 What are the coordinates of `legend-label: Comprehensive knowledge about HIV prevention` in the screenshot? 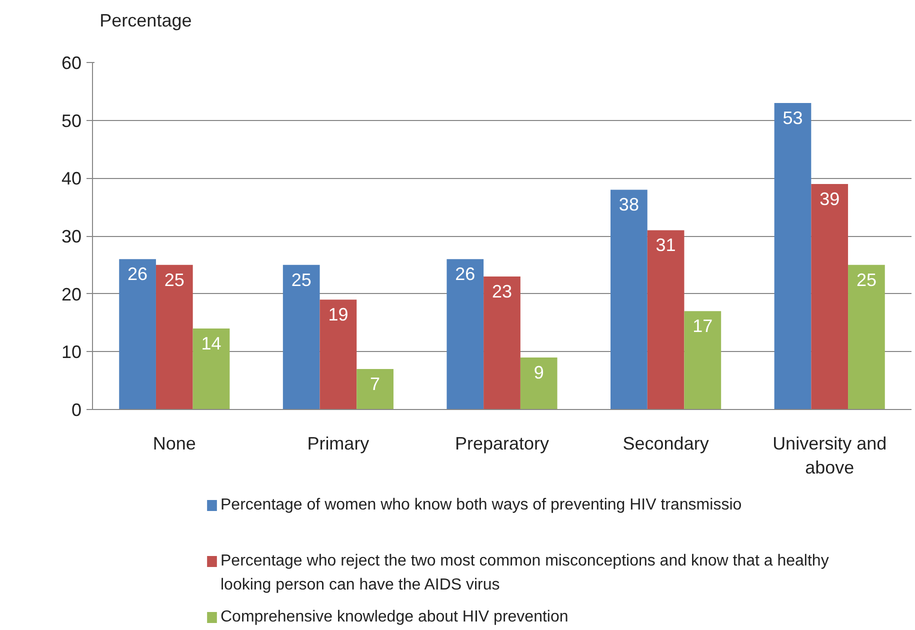 It's located at (394, 617).